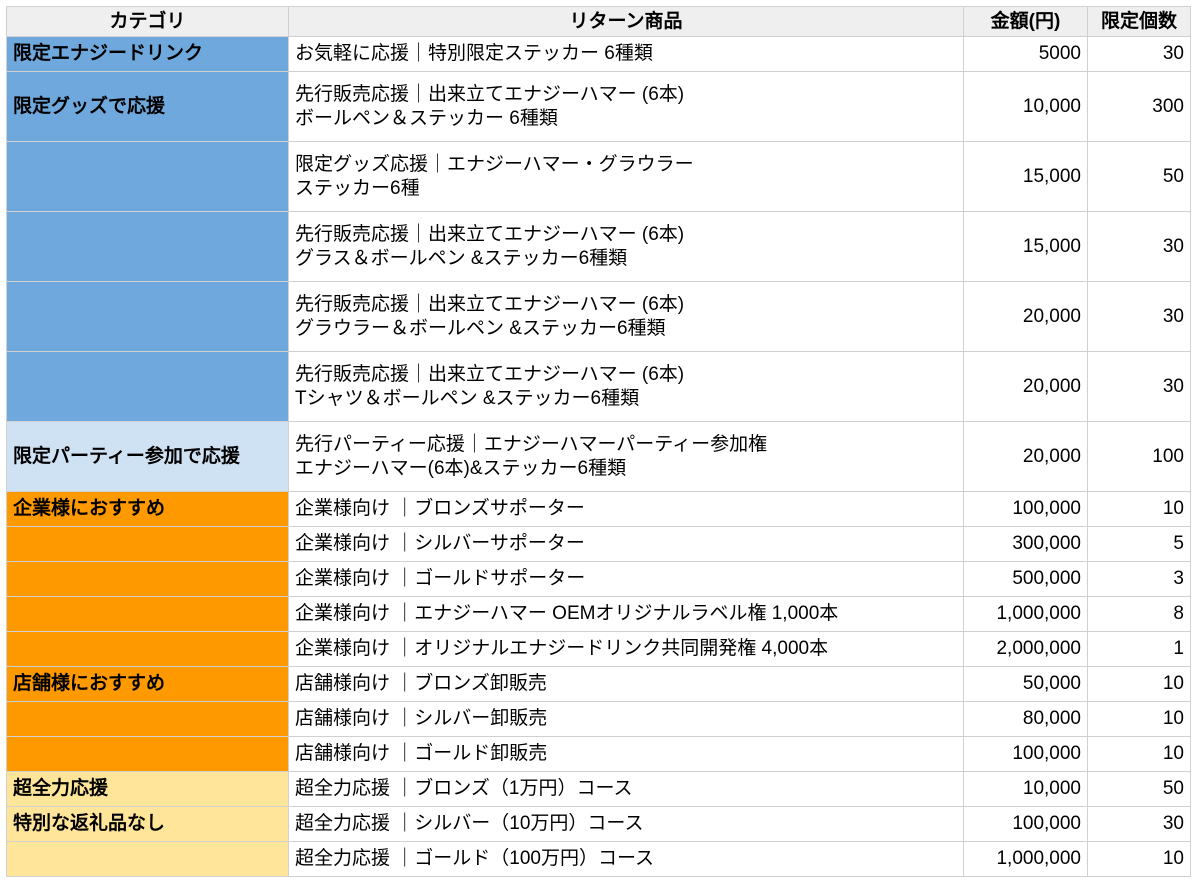 This screenshot has height=885, width=1200. I want to click on limit-cell: 300, so click(1139, 106).